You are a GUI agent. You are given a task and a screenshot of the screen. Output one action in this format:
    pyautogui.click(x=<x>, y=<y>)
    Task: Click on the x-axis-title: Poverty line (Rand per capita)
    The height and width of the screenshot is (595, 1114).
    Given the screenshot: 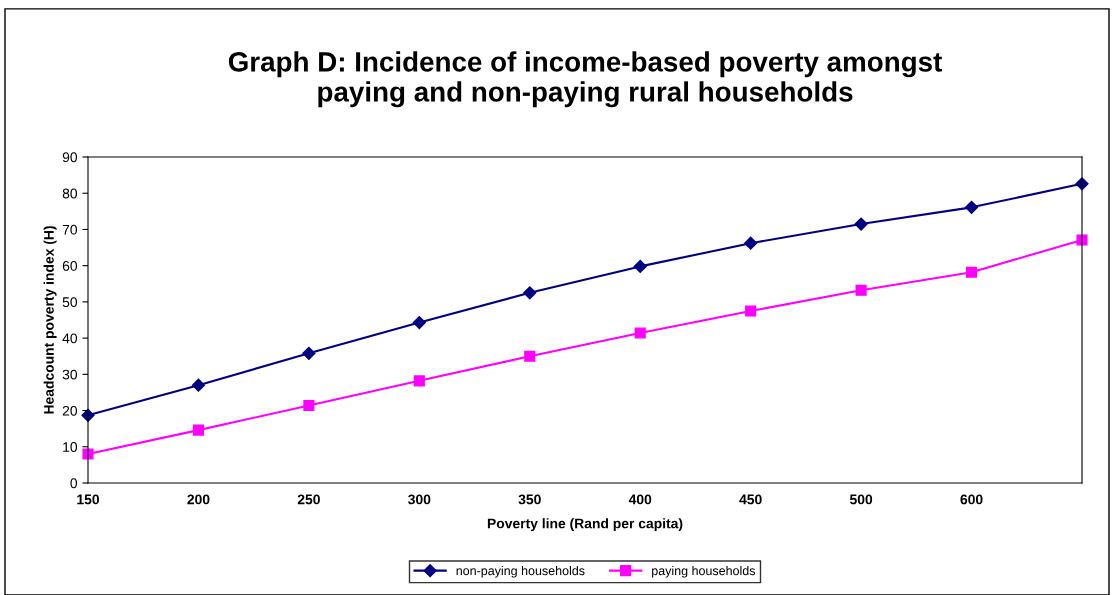 What is the action you would take?
    pyautogui.click(x=585, y=525)
    